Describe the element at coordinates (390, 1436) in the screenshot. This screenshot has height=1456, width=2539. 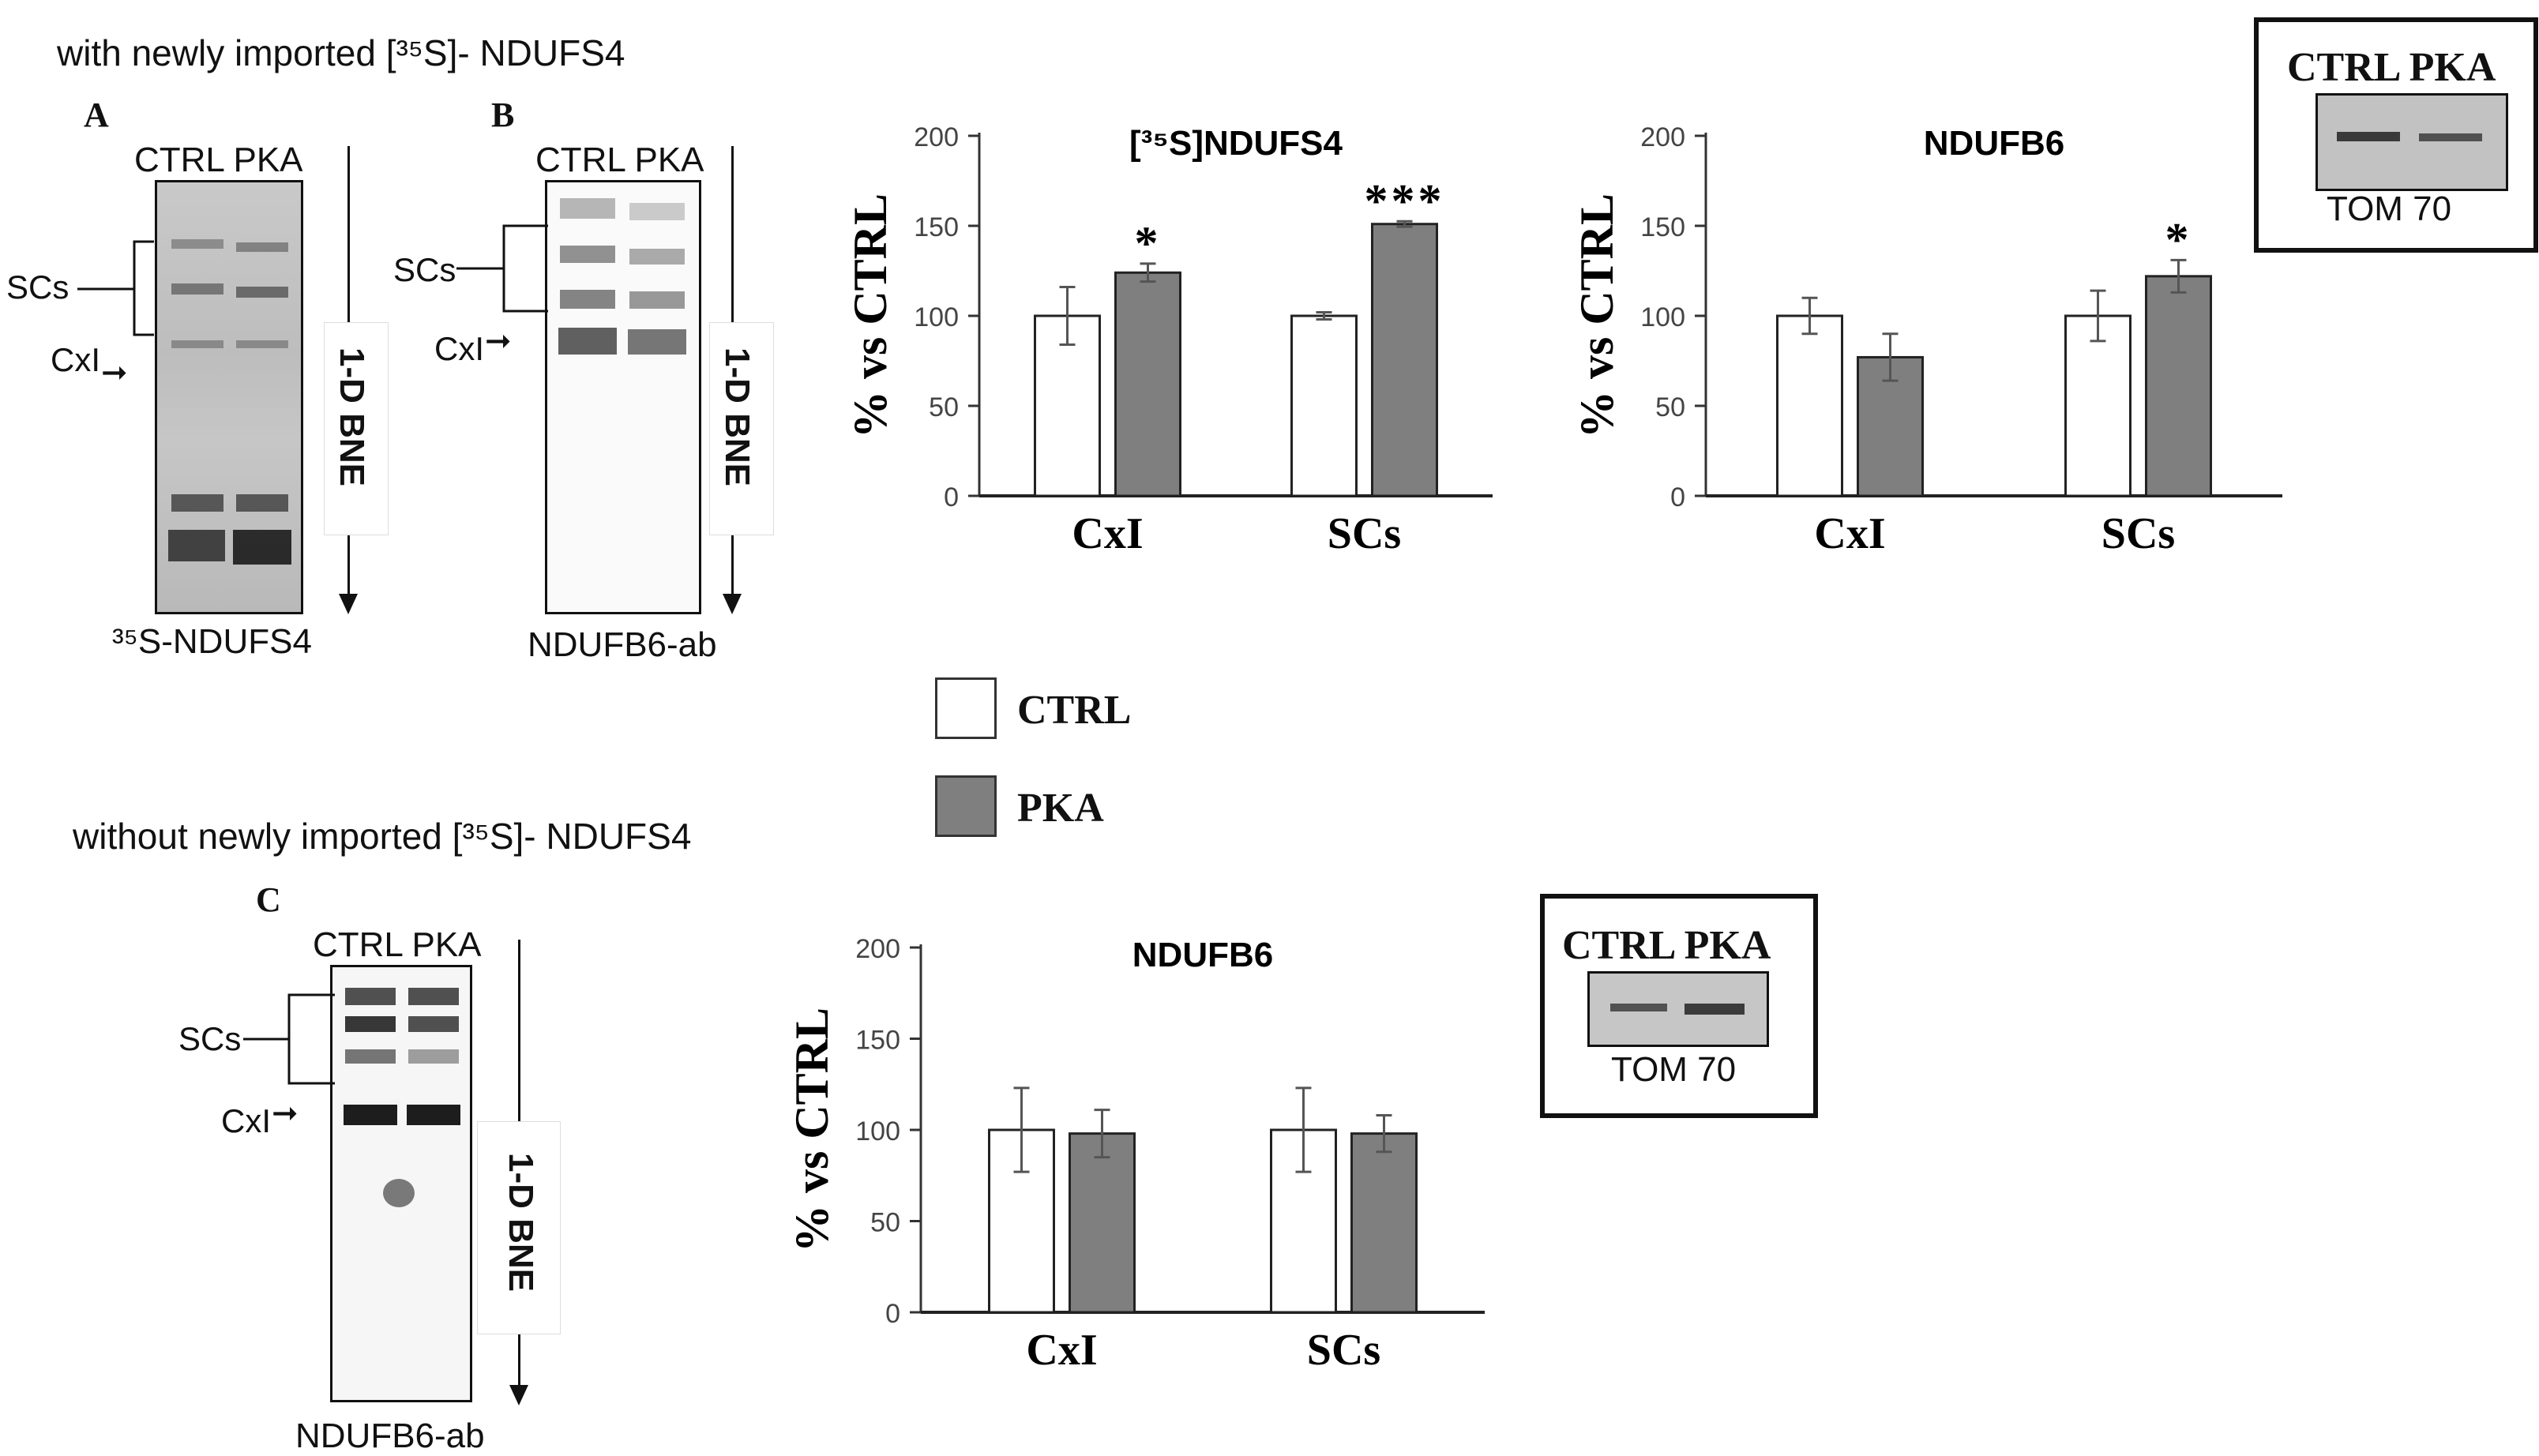
I see `panel-c-caption: NDUFB6-ab` at that location.